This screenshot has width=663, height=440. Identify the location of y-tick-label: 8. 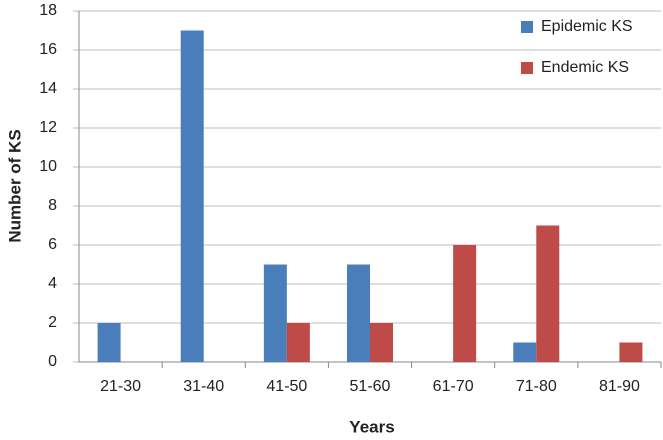
(52, 205).